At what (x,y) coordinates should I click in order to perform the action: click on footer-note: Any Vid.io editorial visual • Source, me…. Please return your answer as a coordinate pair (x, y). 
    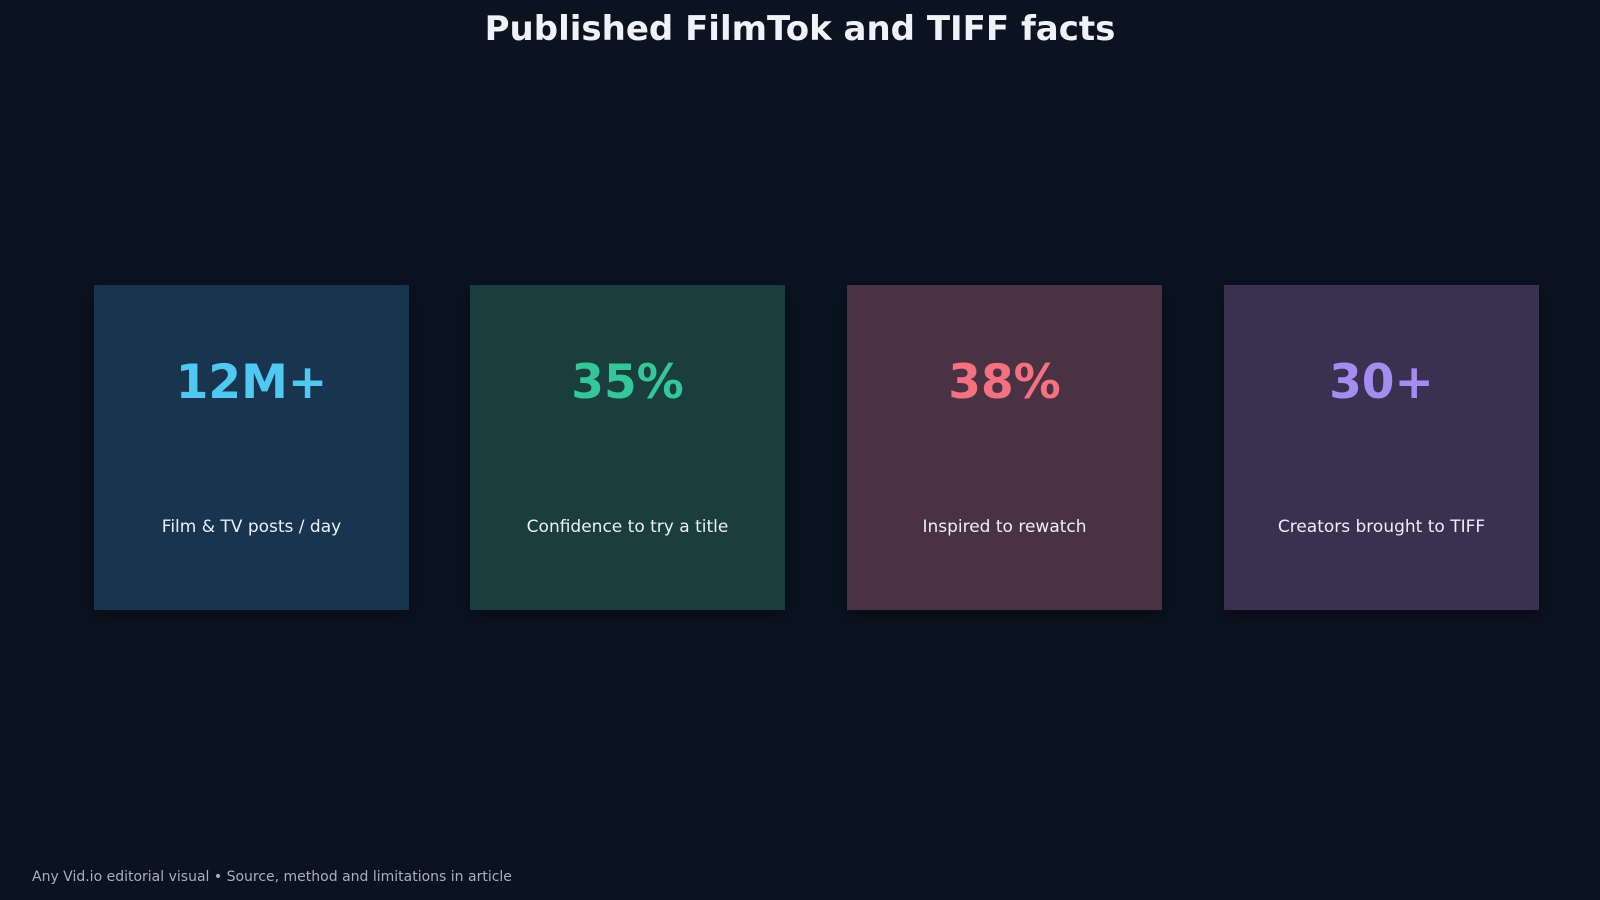
    Looking at the image, I should click on (272, 877).